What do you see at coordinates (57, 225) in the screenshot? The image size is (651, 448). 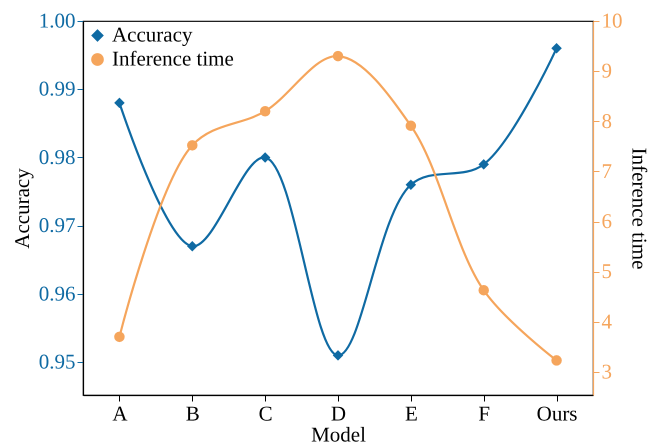 I see `y-tick-label: 0.97` at bounding box center [57, 225].